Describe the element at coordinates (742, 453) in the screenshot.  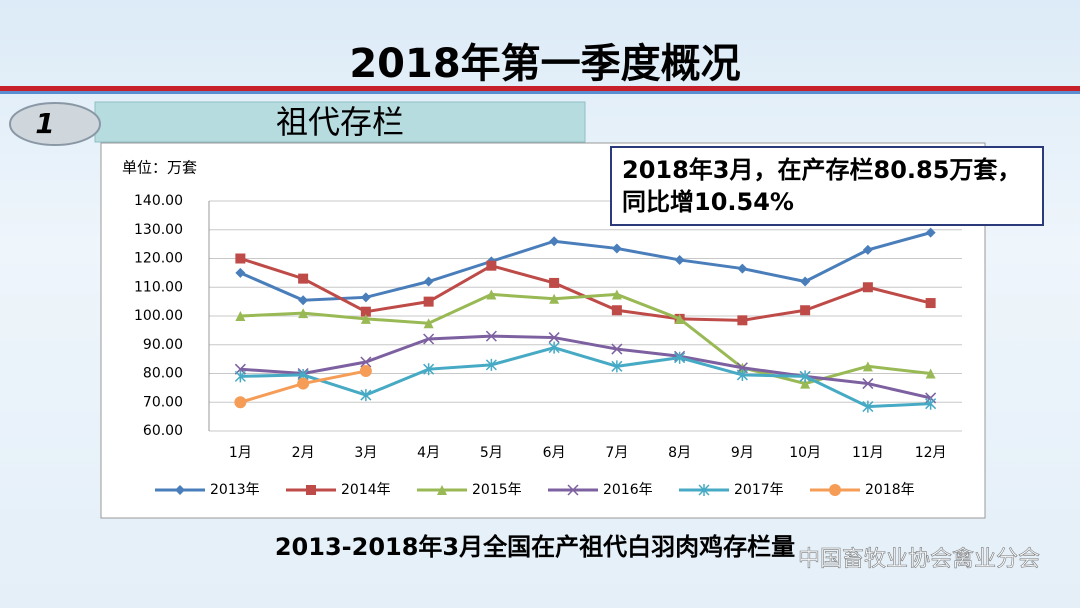
I see `x-tick-label: 9月` at that location.